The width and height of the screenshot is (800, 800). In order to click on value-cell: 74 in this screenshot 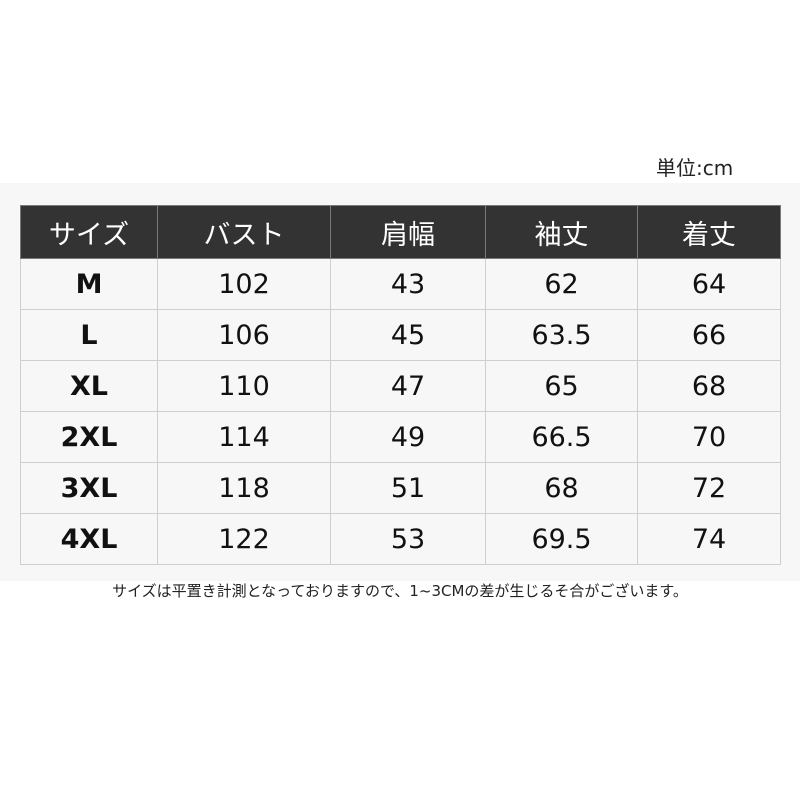, I will do `click(709, 539)`.